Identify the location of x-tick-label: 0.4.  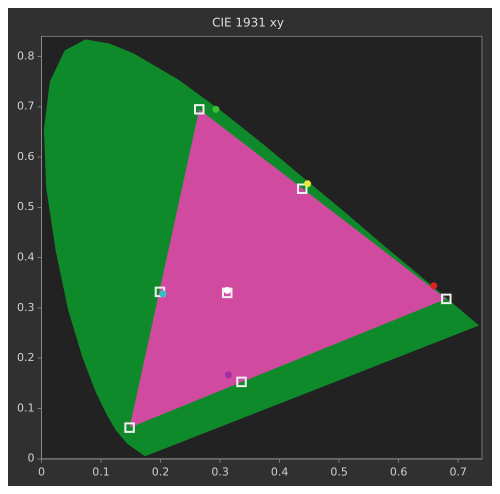
(279, 471).